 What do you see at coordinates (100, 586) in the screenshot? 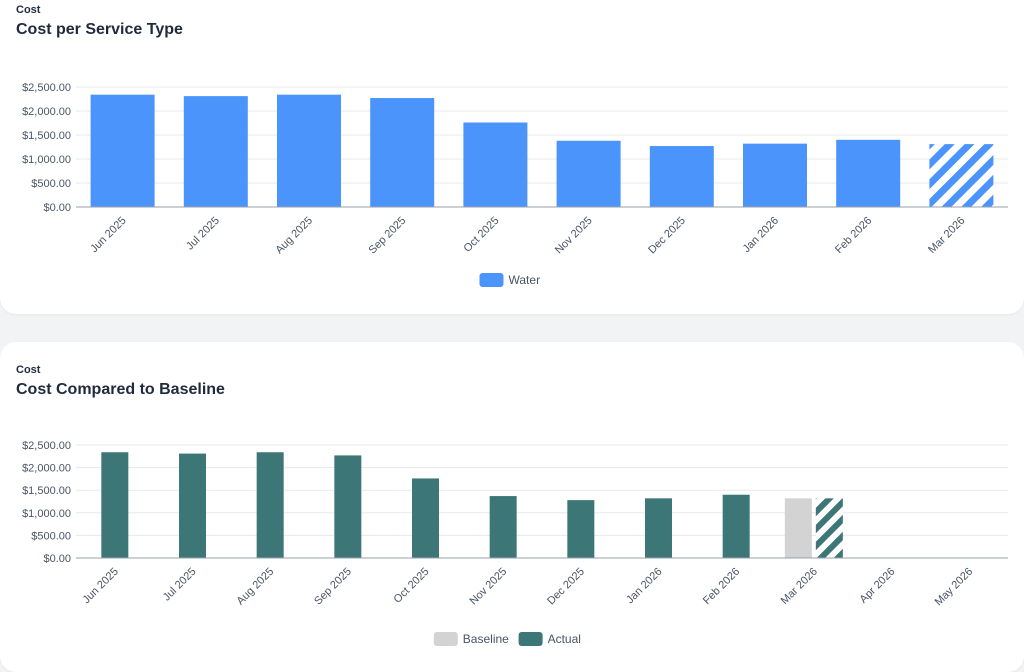
I see `x-tick-label: Jun 2025` at bounding box center [100, 586].